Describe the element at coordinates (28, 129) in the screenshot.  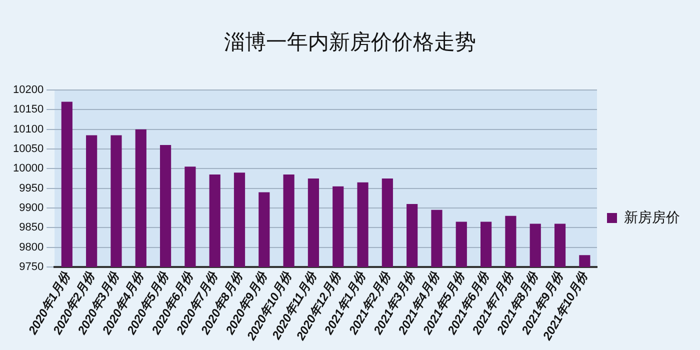
I see `y-tick-label: 10100` at that location.